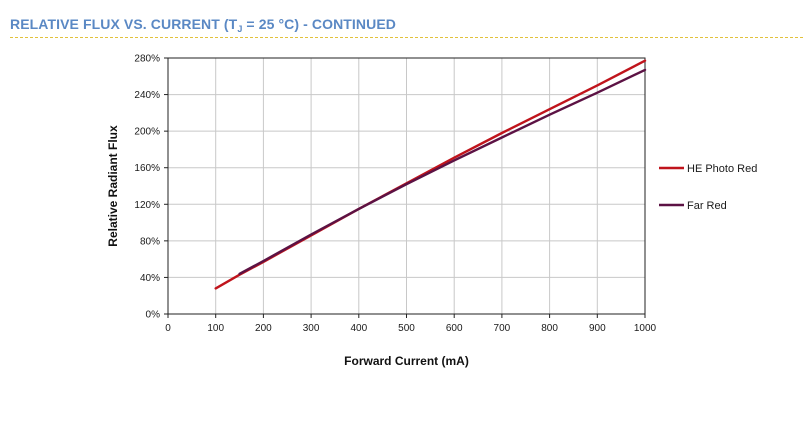  What do you see at coordinates (319, 24) in the screenshot?
I see `title-suffix: = 25 °C) - CONTINUED` at bounding box center [319, 24].